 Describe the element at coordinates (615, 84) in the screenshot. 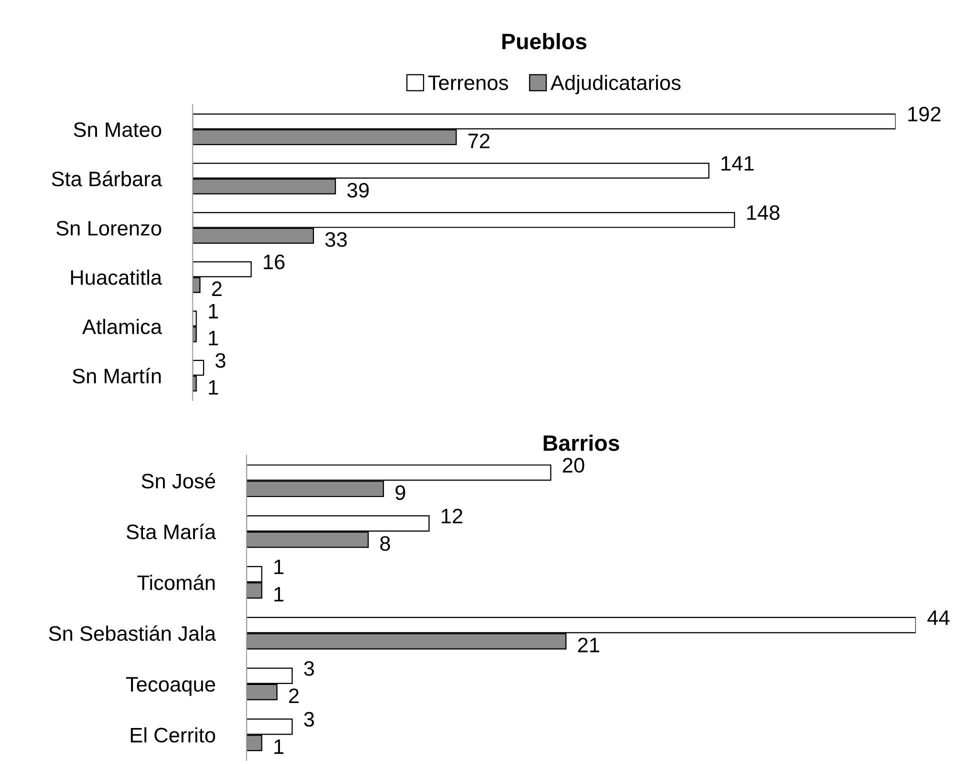

I see `legend-label: Adjudicatarios` at that location.